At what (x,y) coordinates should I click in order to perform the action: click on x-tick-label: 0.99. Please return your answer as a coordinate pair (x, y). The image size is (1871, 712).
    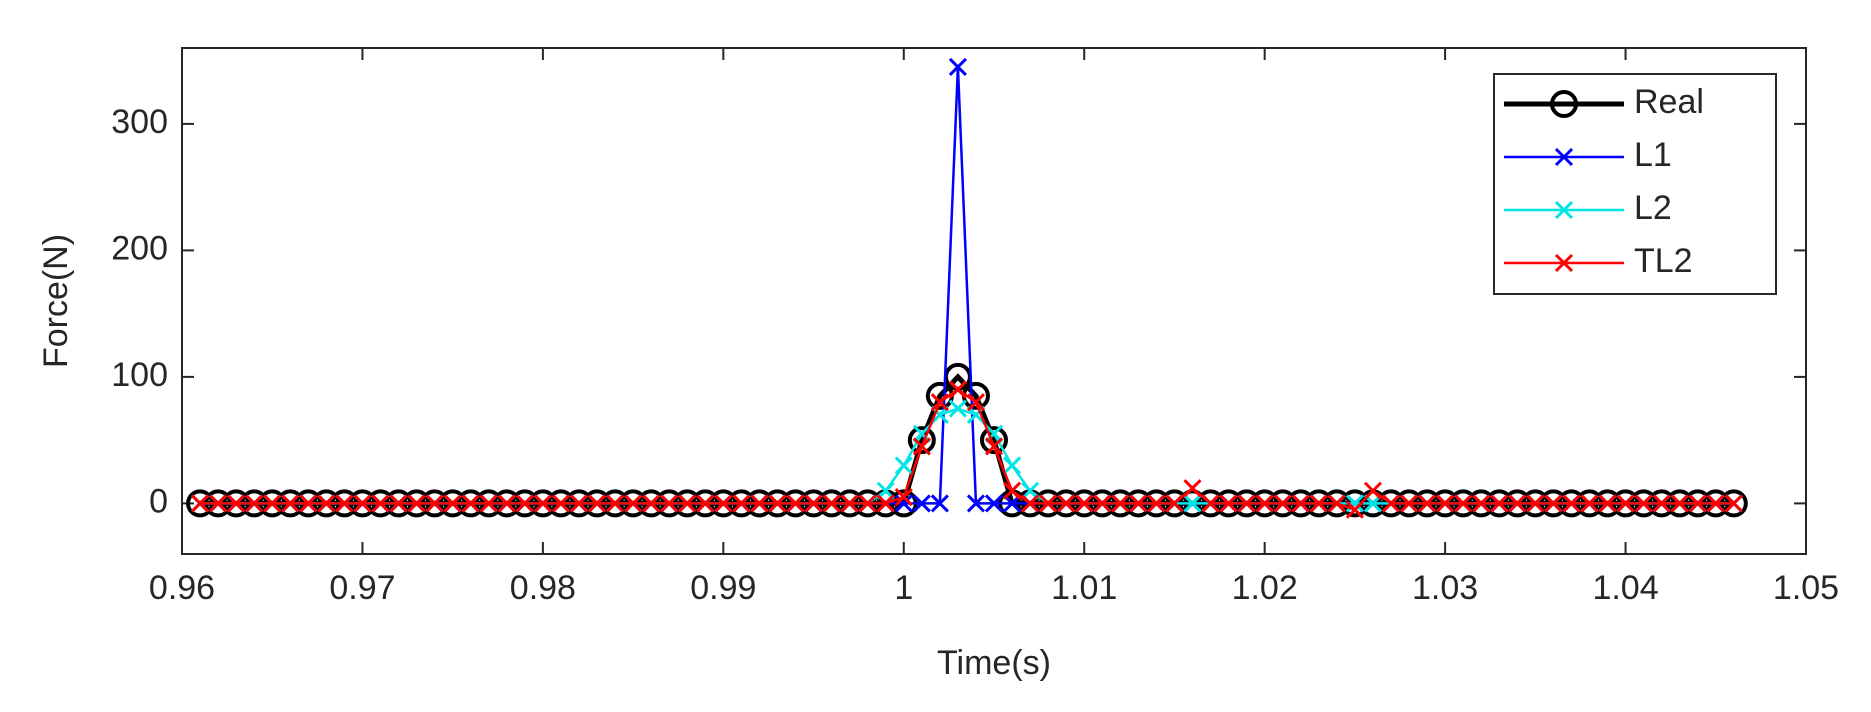
    Looking at the image, I should click on (723, 588).